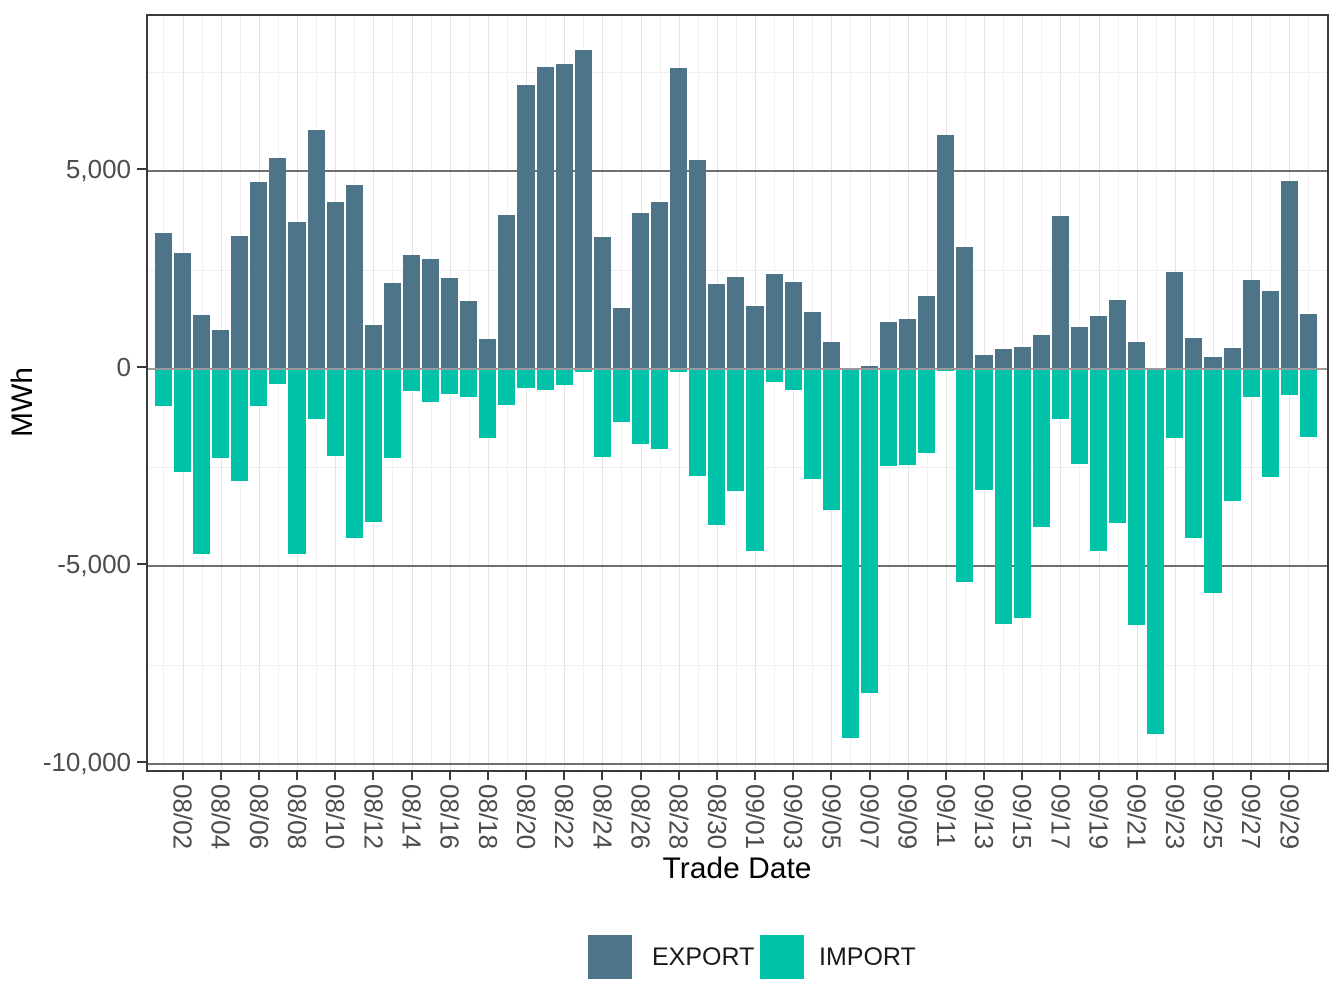  I want to click on x-tick-label: 08/28, so click(678, 817).